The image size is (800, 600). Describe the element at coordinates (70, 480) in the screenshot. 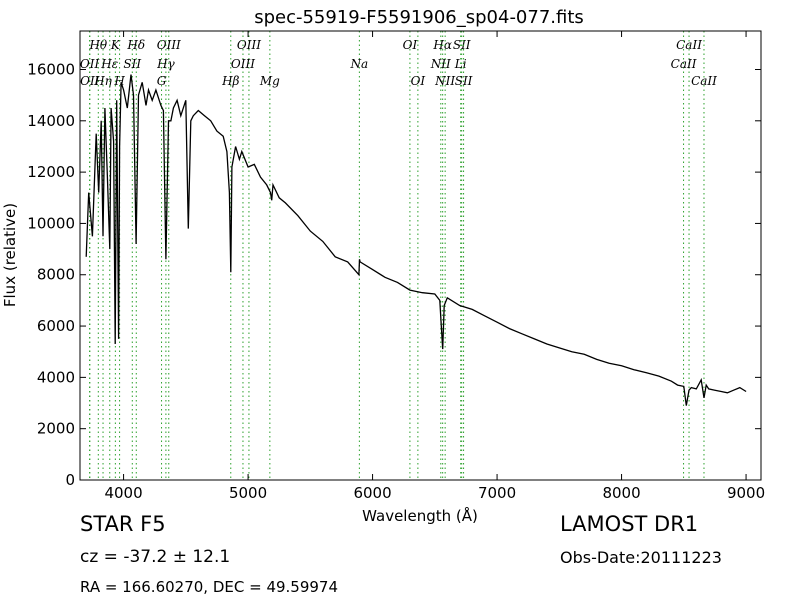

I see `y-tick-label: 0` at that location.